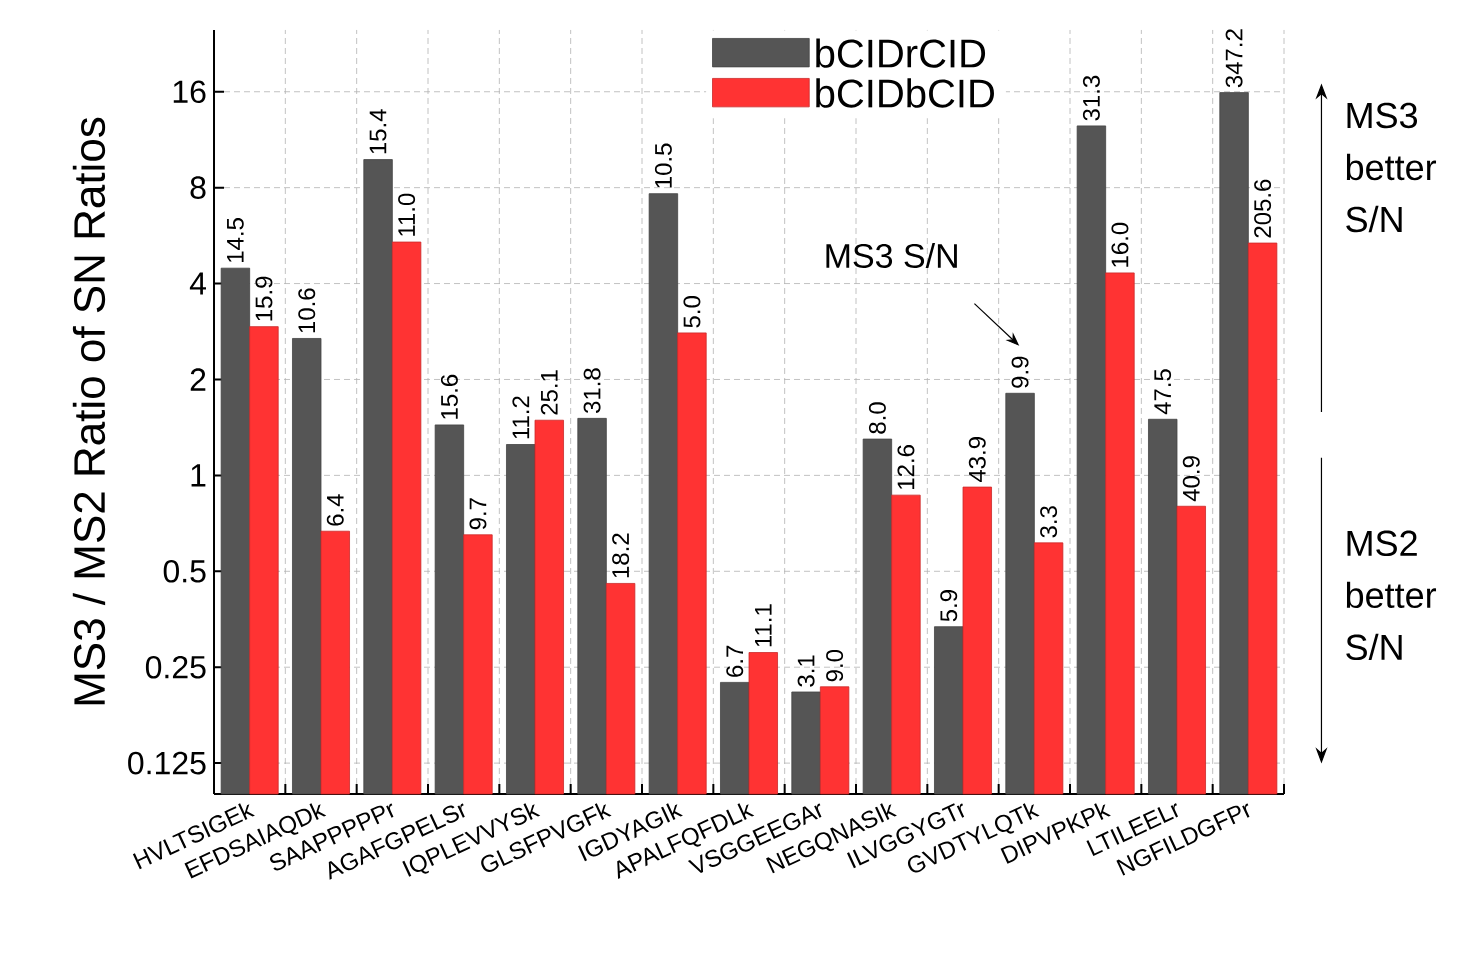 This screenshot has width=1468, height=978. Describe the element at coordinates (521, 417) in the screenshot. I see `annotation: 11.2` at that location.